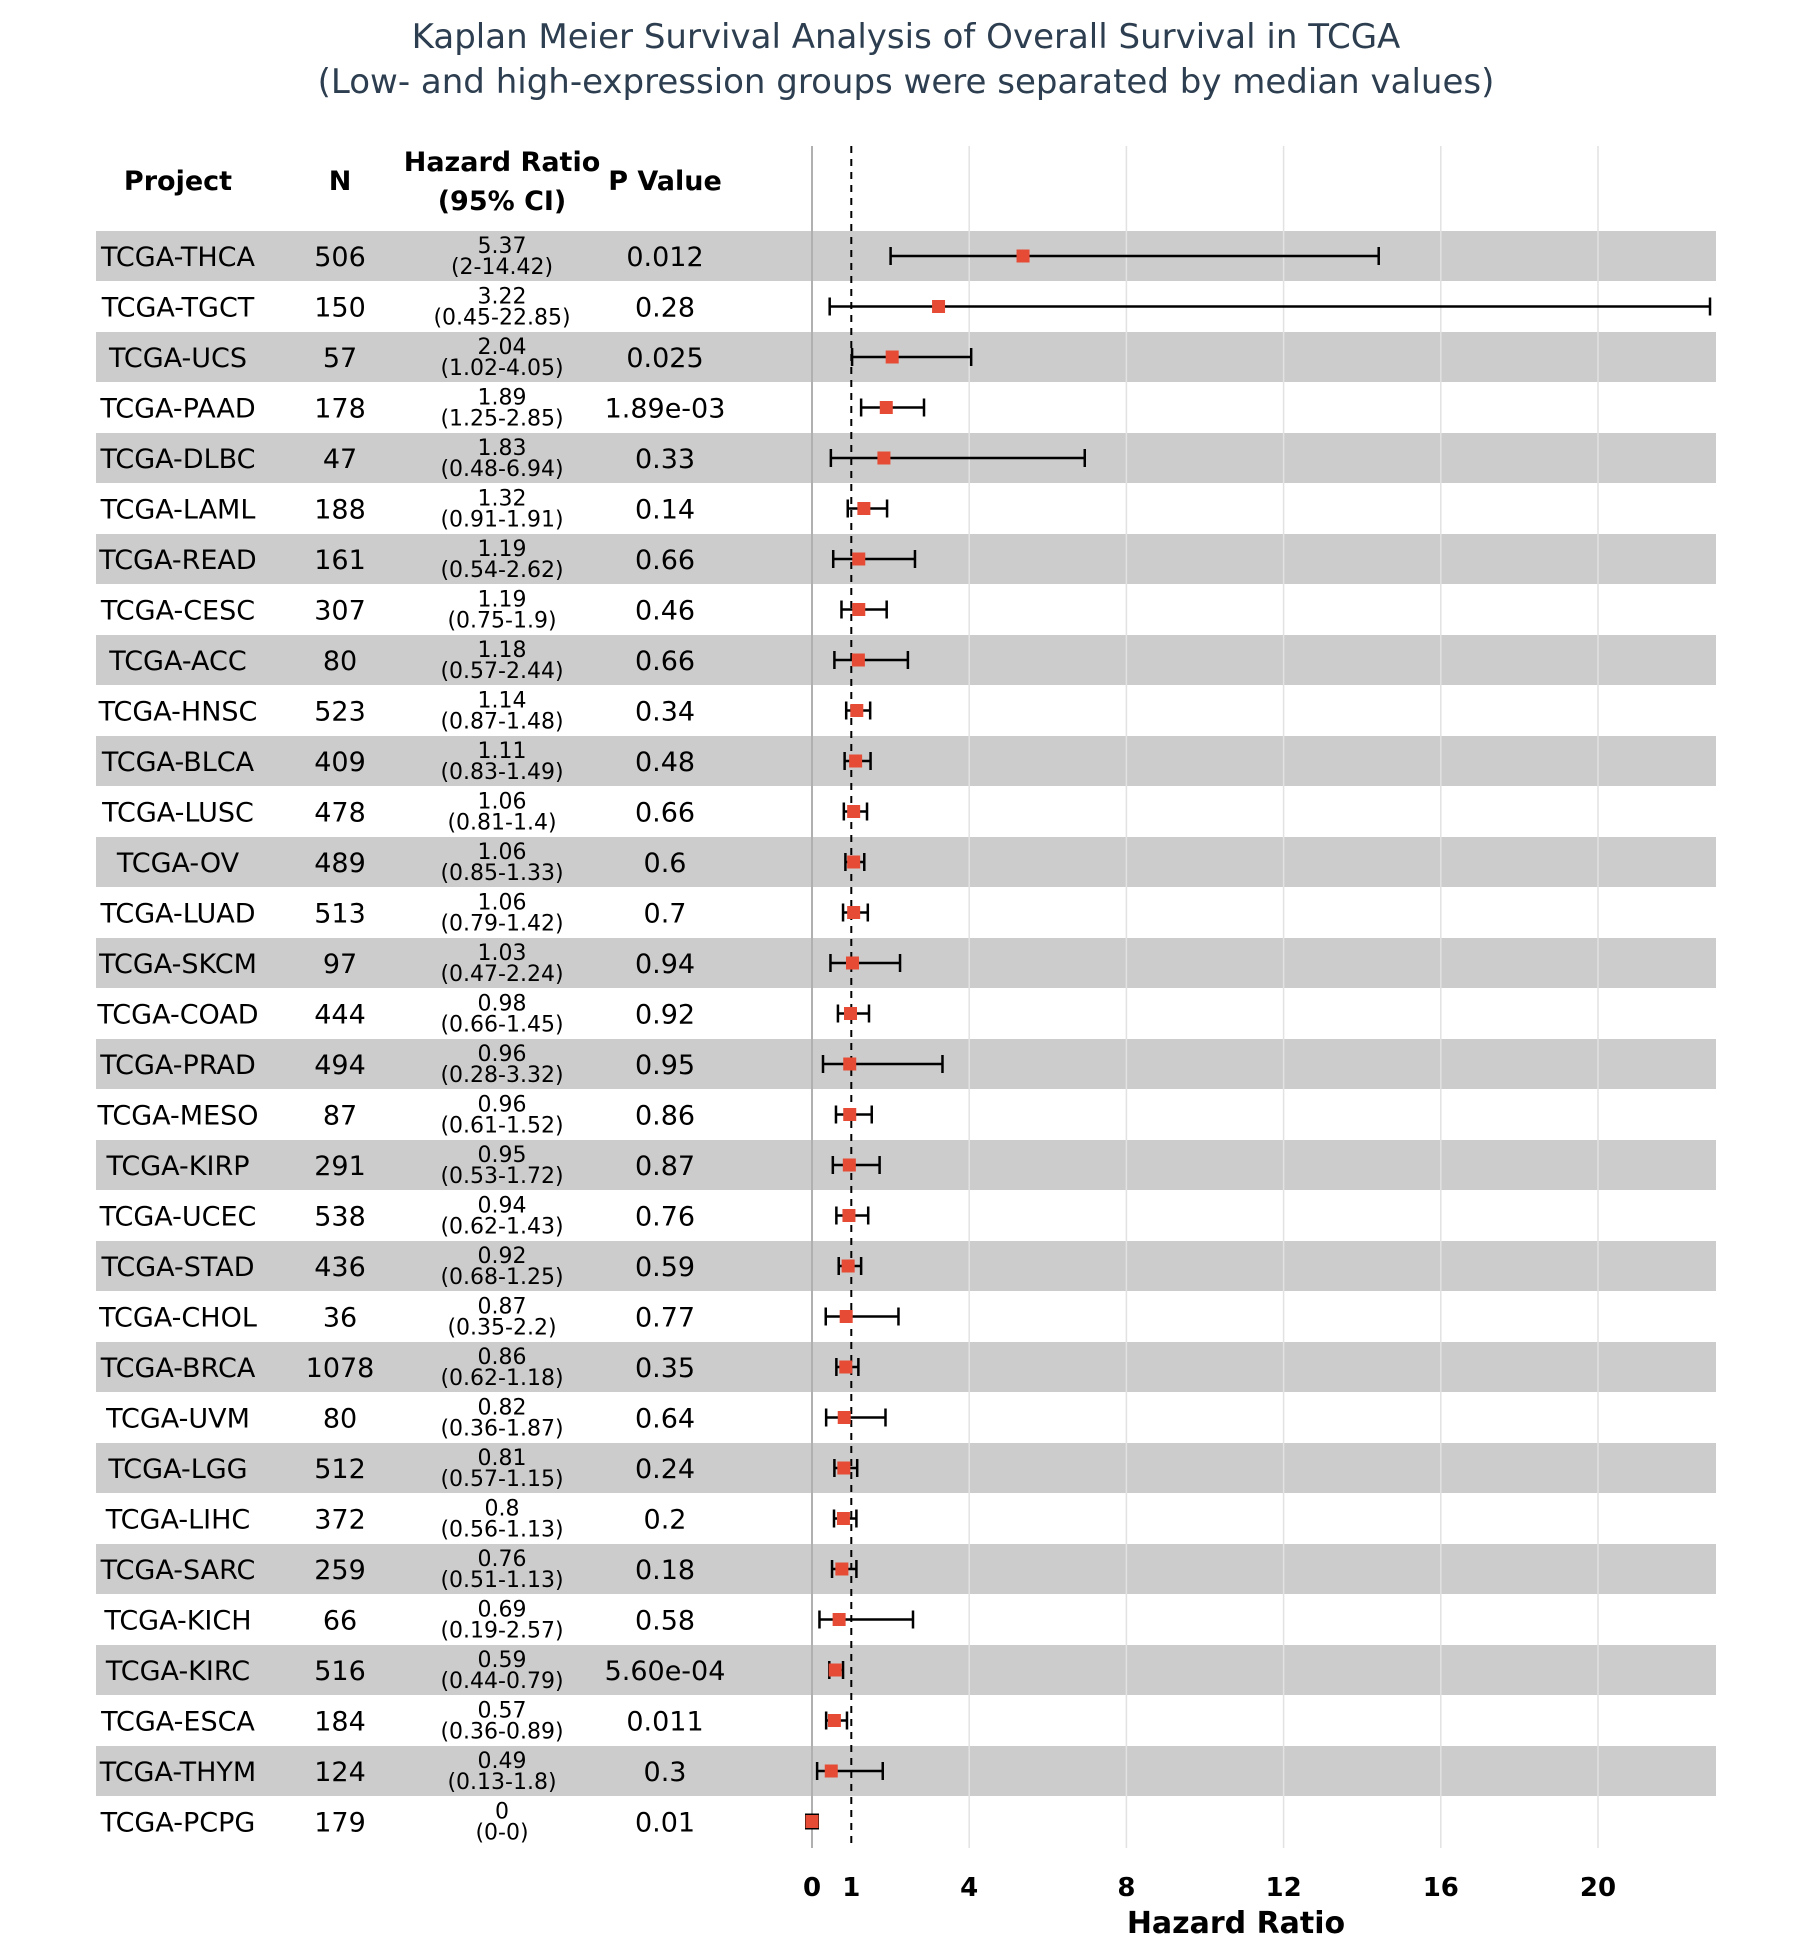  What do you see at coordinates (340, 1116) in the screenshot?
I see `row-n: 87` at bounding box center [340, 1116].